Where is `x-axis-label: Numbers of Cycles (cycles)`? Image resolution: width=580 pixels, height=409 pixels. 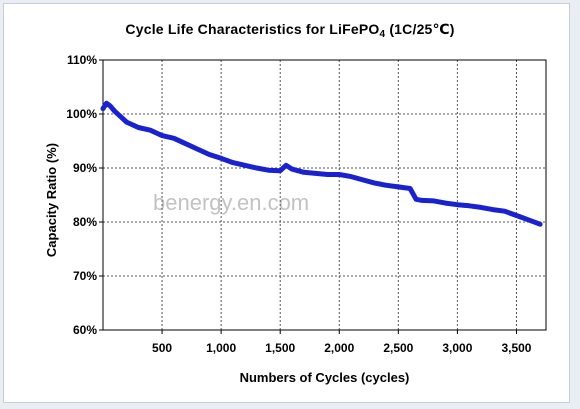 x-axis-label: Numbers of Cycles (cycles) is located at coordinates (324, 377).